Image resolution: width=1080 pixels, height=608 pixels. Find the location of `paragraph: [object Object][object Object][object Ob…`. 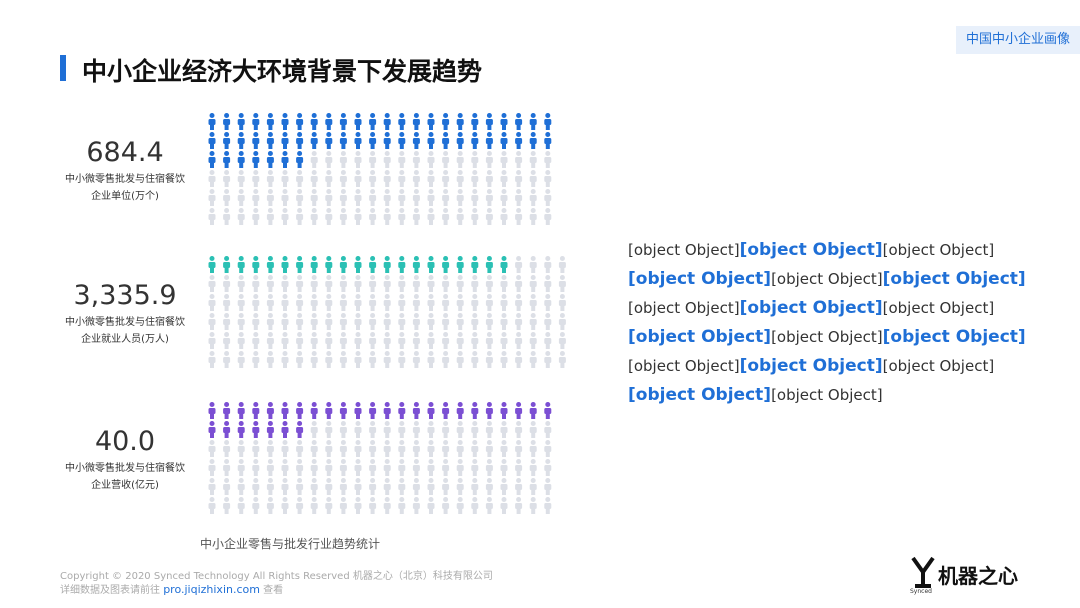

paragraph: [object Object][object Object][object Ob… is located at coordinates (828, 323).